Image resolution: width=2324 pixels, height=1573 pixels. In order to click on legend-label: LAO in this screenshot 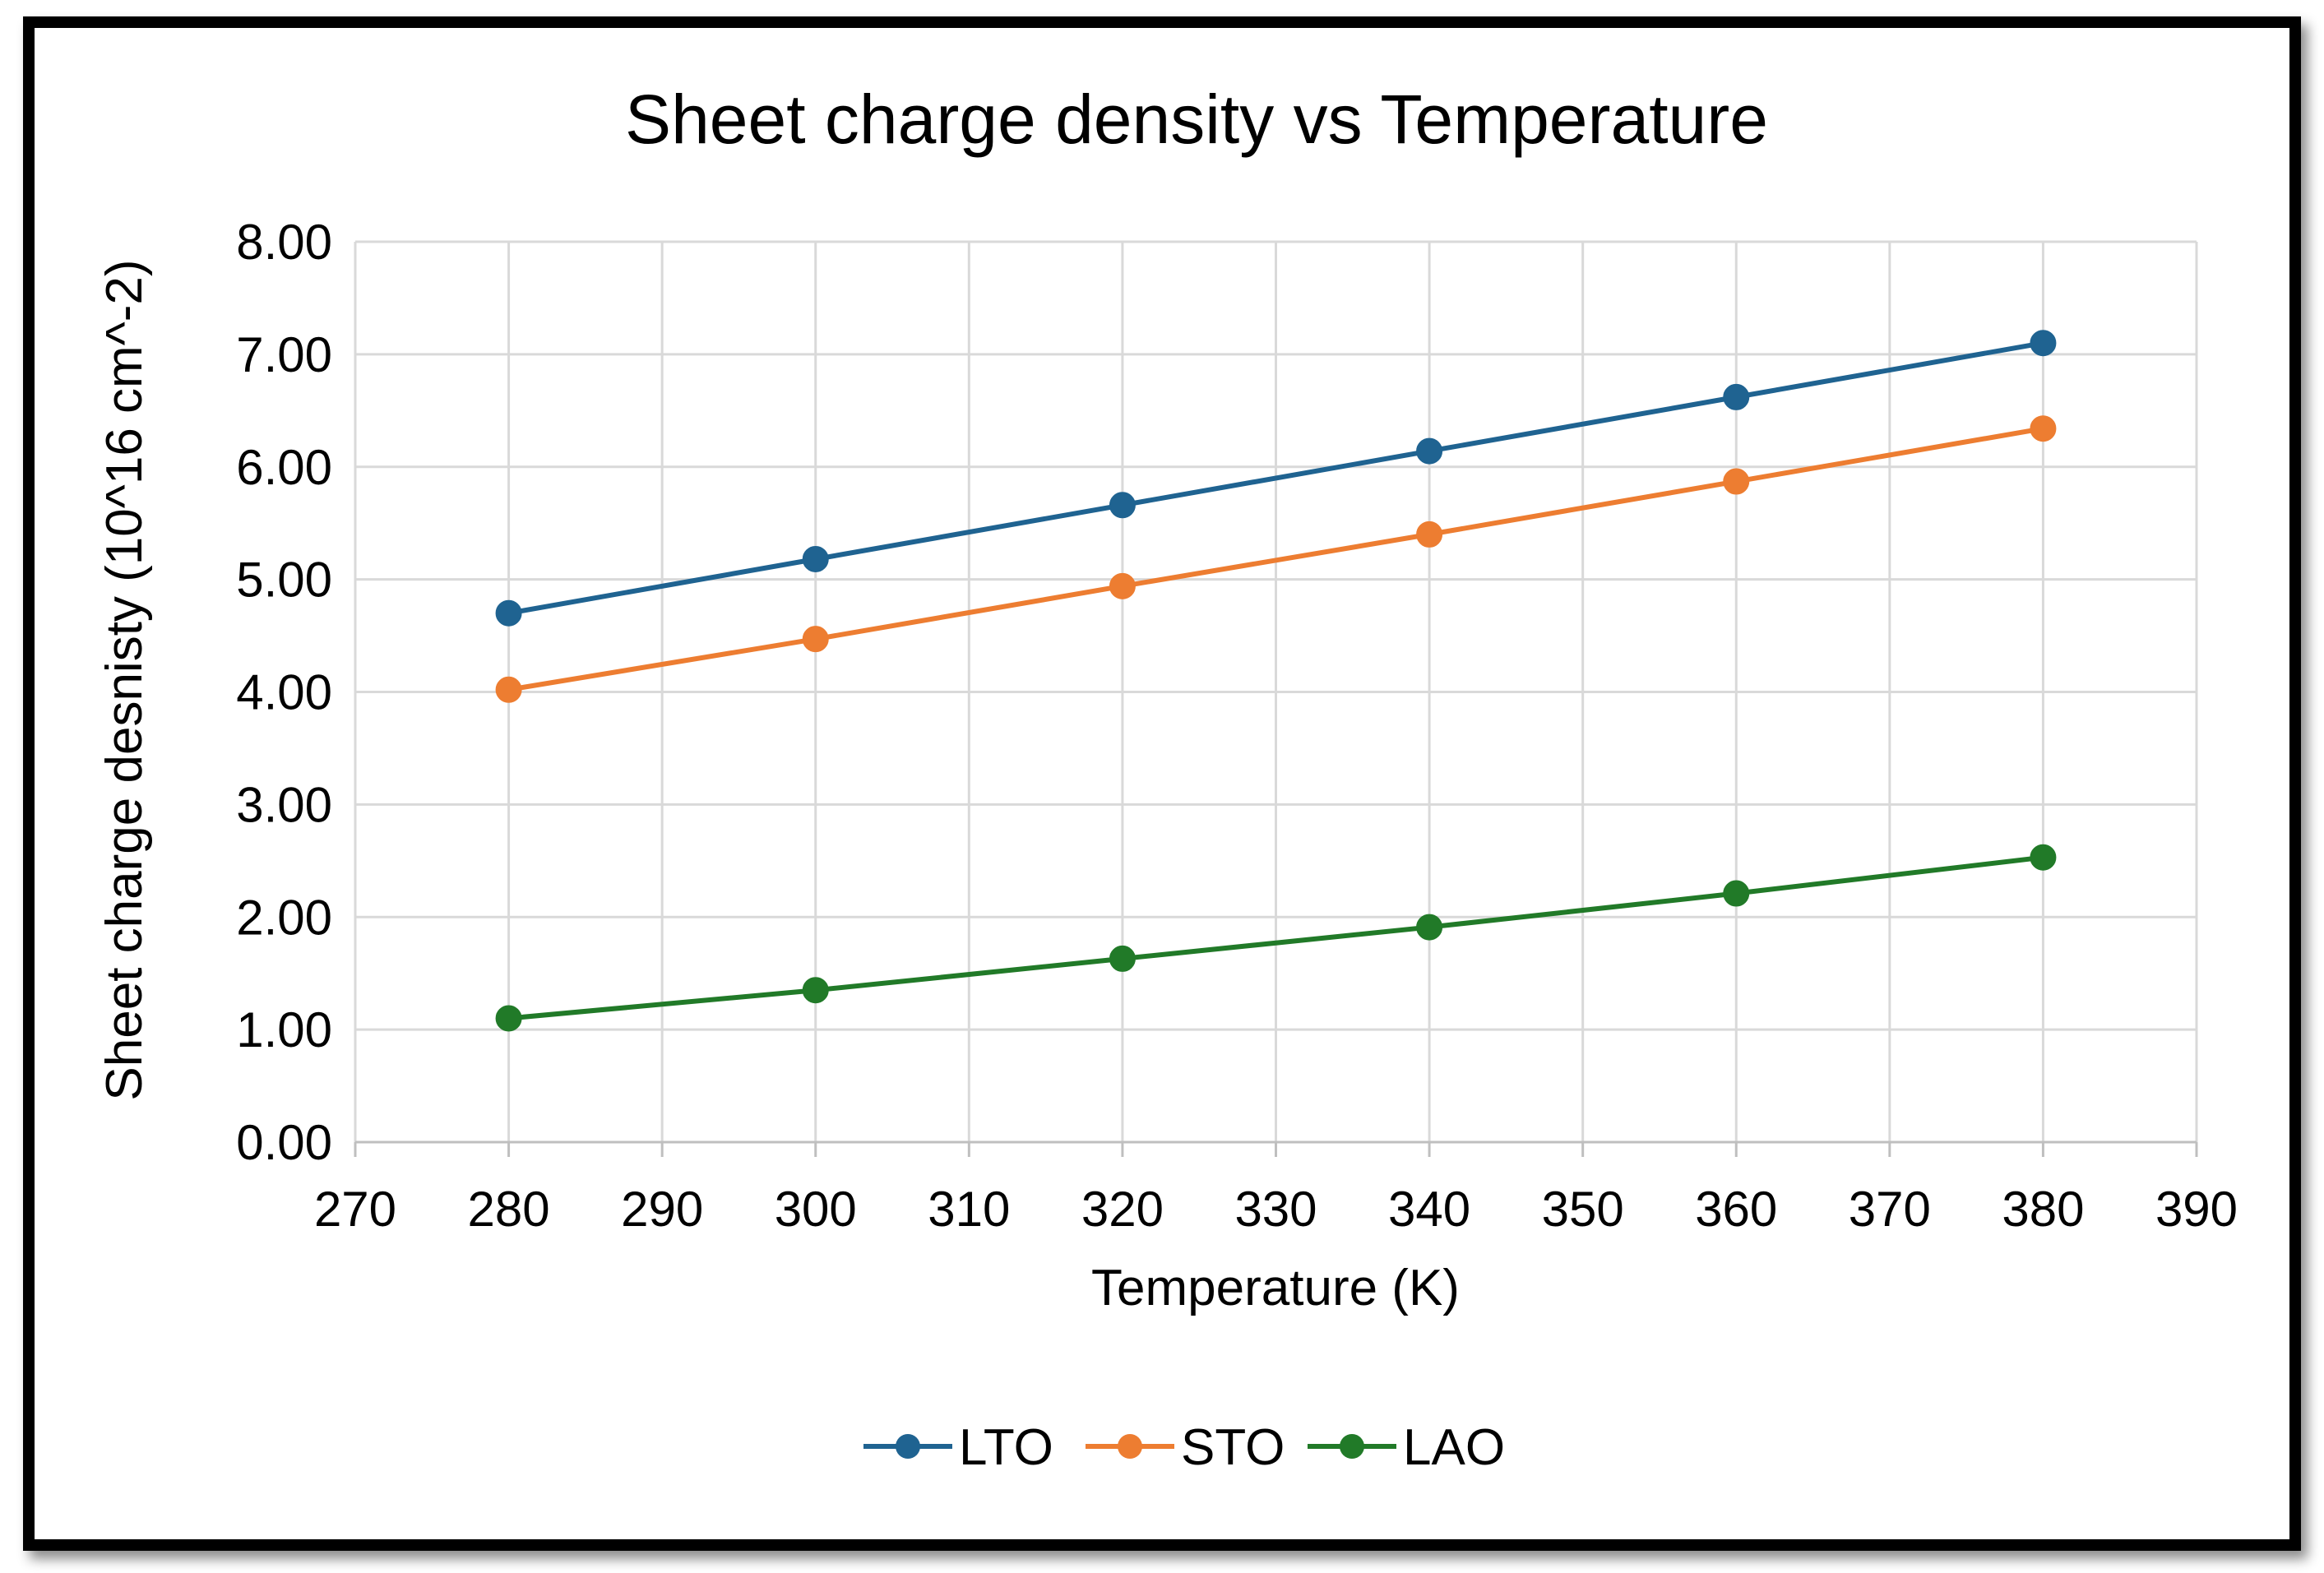, I will do `click(1454, 1447)`.